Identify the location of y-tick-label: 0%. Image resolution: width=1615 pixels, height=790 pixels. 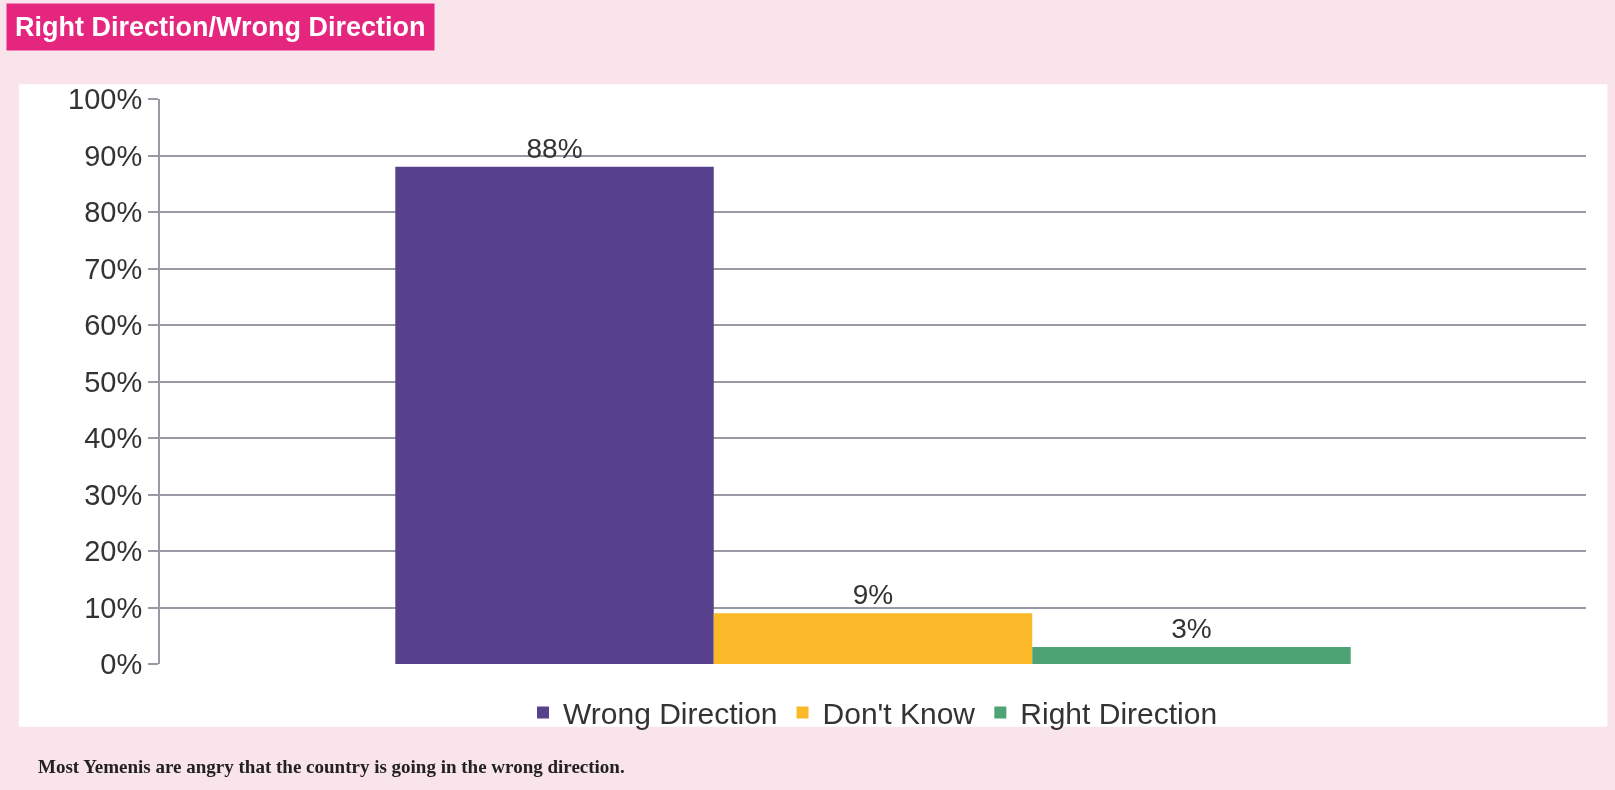
(121, 664).